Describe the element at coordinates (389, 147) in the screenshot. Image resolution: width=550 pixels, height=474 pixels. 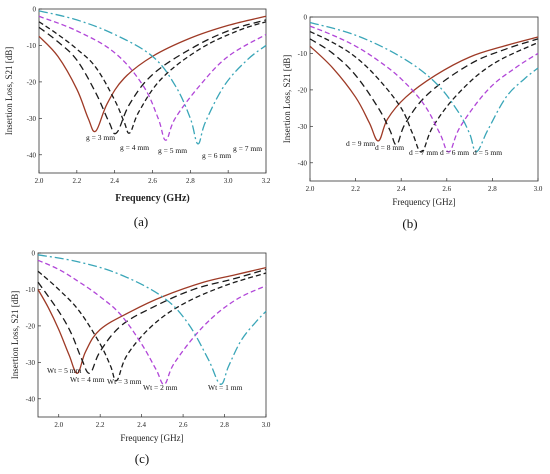
I see `curve-label: d = 8 mm` at that location.